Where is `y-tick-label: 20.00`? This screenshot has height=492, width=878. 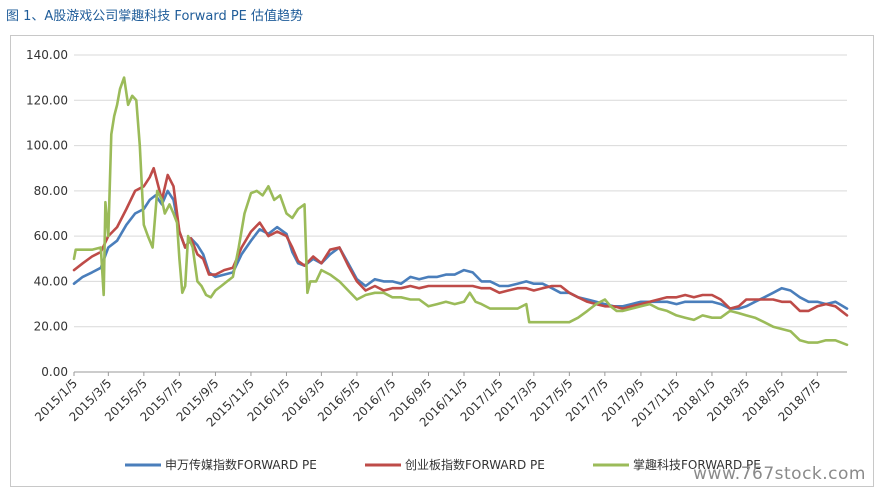
y-tick-label: 20.00 is located at coordinates (51, 327).